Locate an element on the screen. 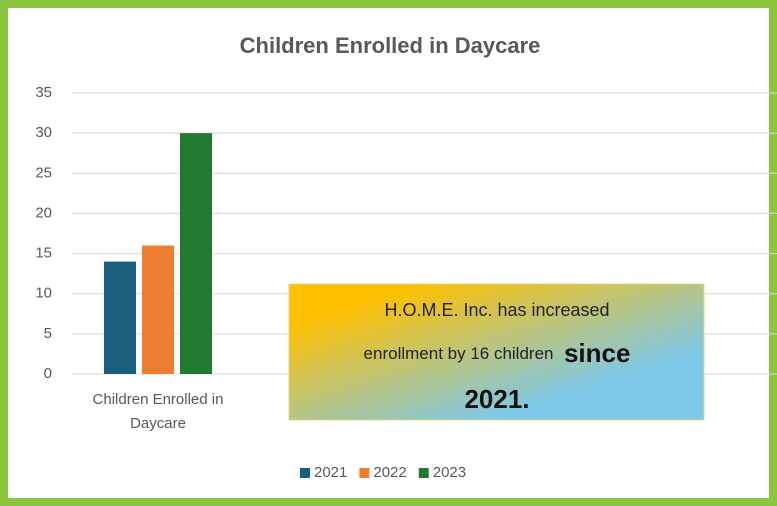 The height and width of the screenshot is (506, 777). y-tick-label: 15 is located at coordinates (43, 253).